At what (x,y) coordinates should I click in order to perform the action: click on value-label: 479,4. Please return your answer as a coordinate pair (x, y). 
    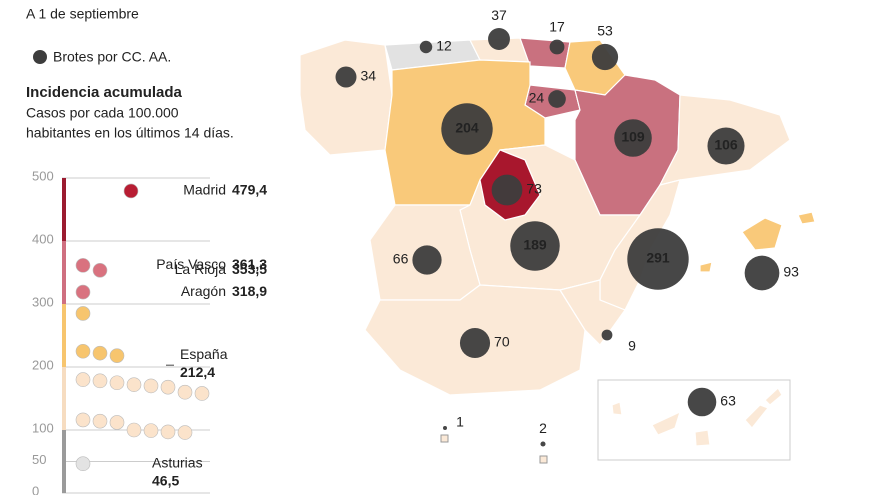
    Looking at the image, I should click on (249, 190).